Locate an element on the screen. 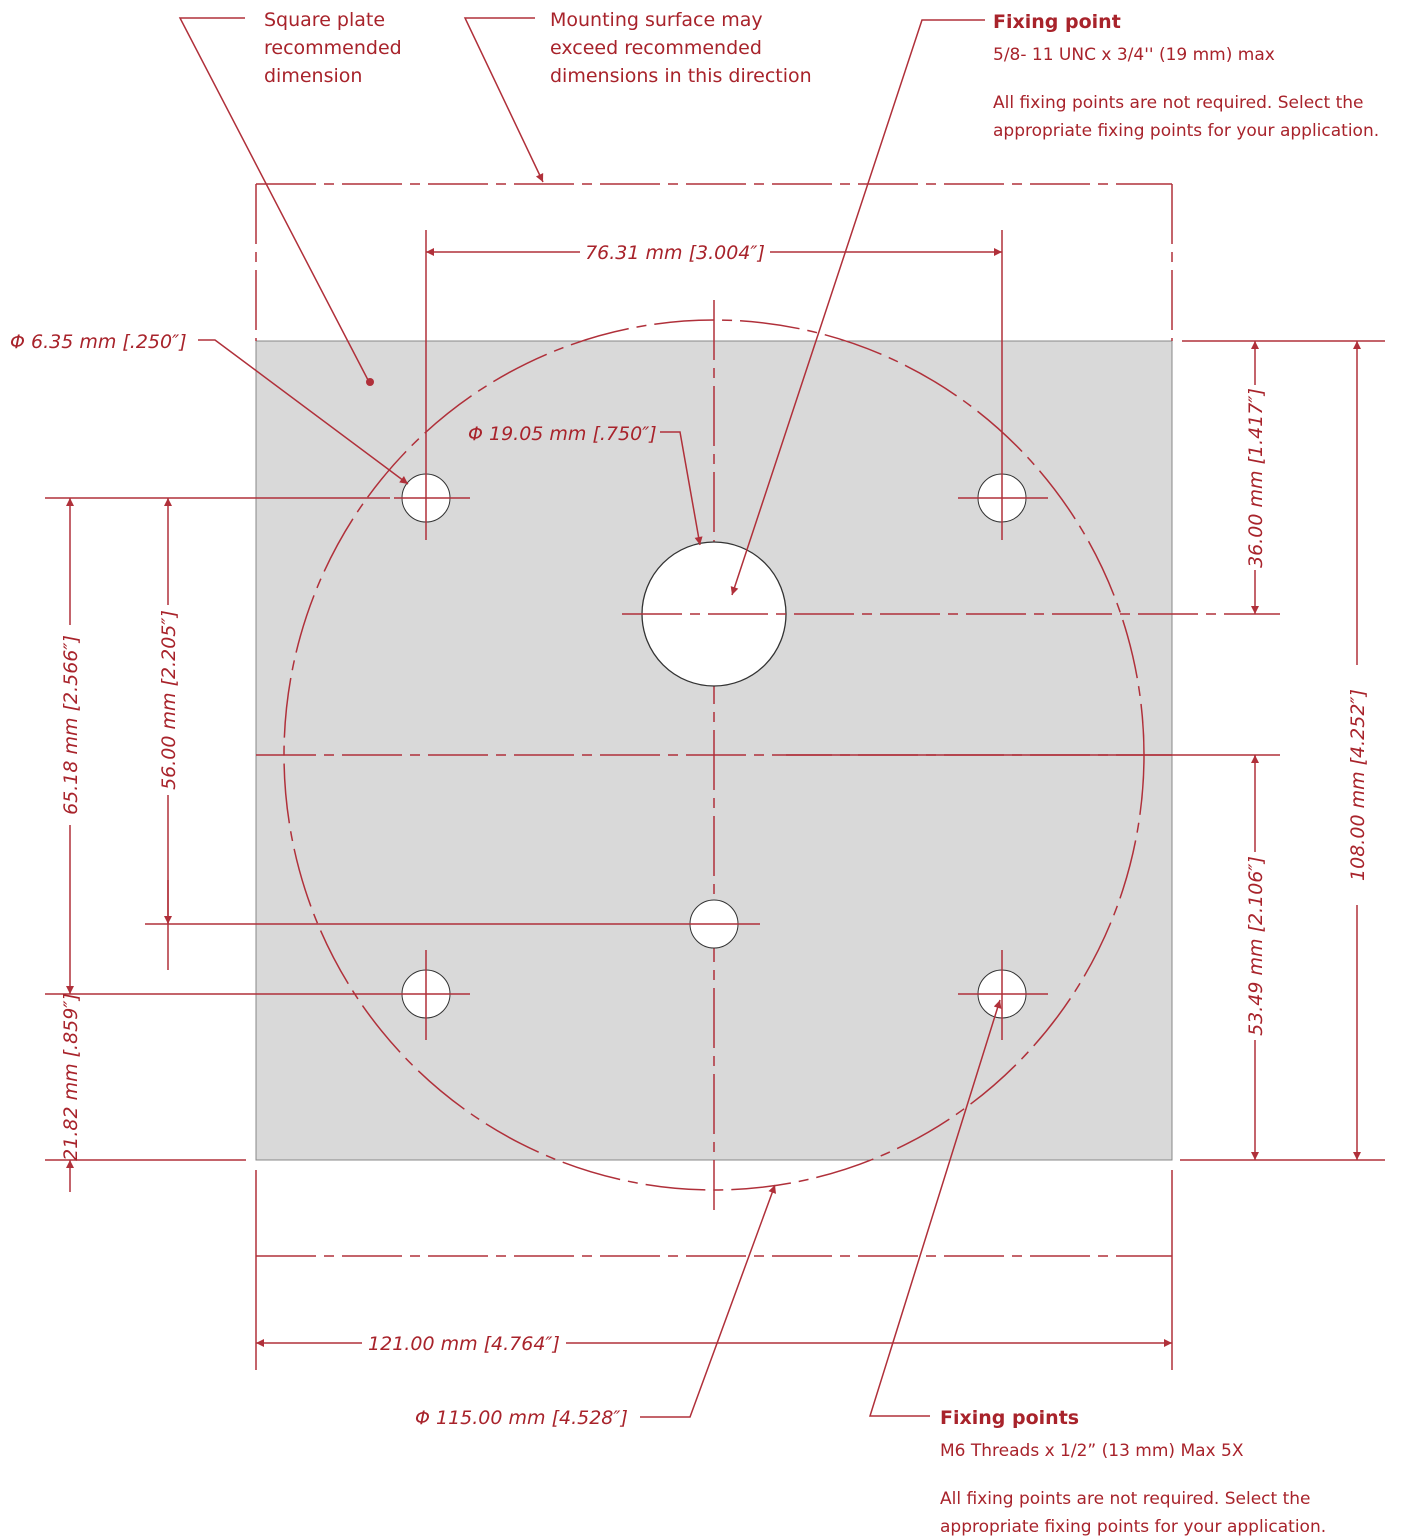  dimension-label: 76.31 mm [3.004″] is located at coordinates (675, 253).